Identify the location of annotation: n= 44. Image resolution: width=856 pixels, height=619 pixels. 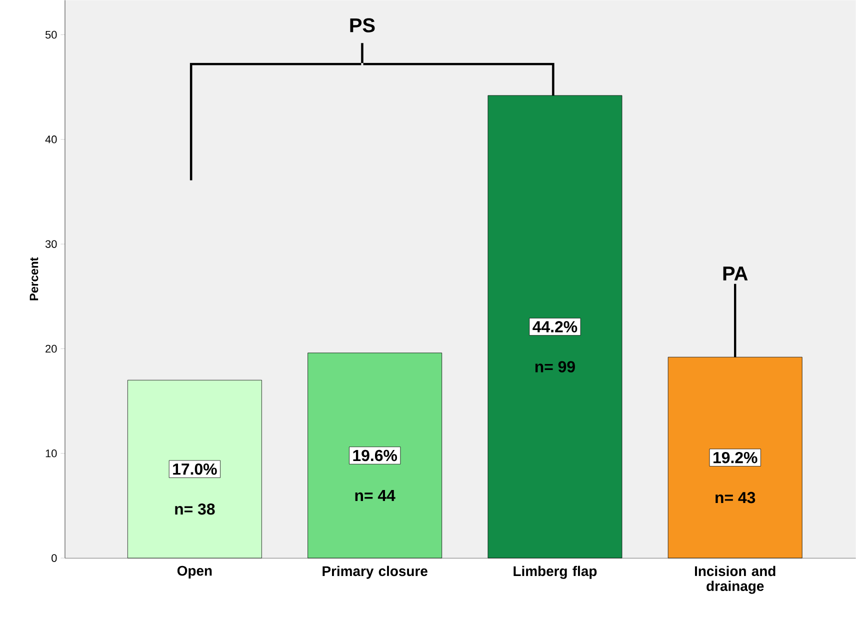
(375, 495).